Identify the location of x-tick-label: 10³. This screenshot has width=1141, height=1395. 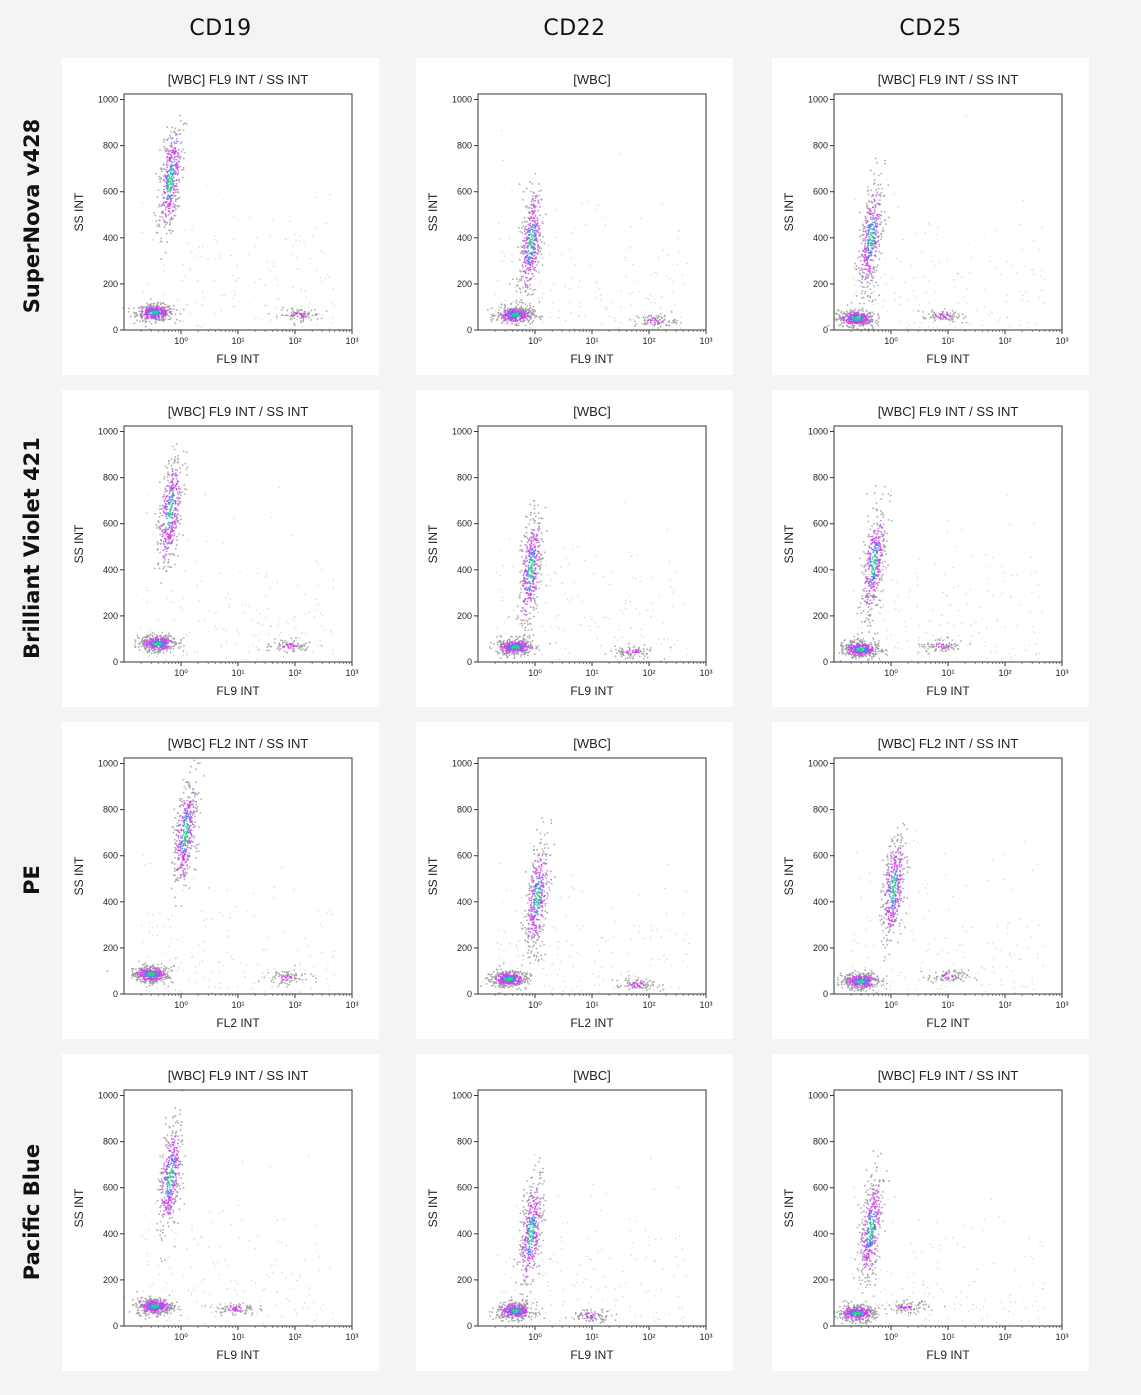
(1061, 341).